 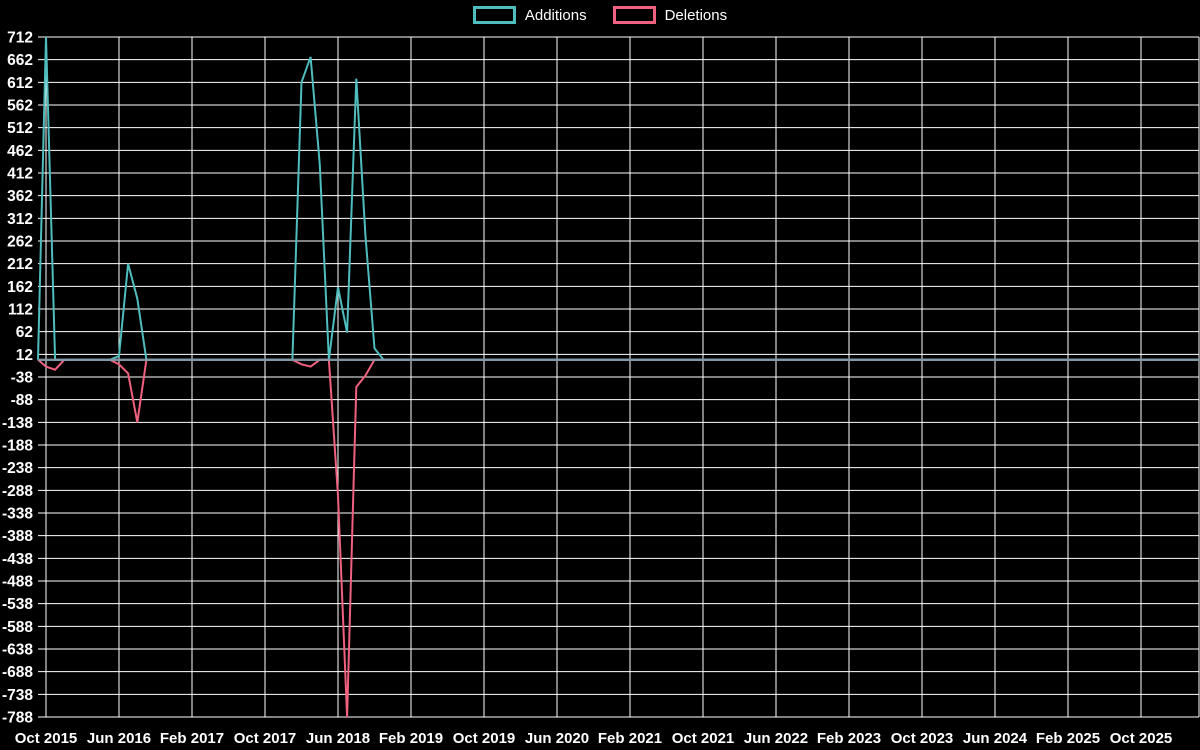 I want to click on y-axis-tick-label: -188, so click(x=17, y=446).